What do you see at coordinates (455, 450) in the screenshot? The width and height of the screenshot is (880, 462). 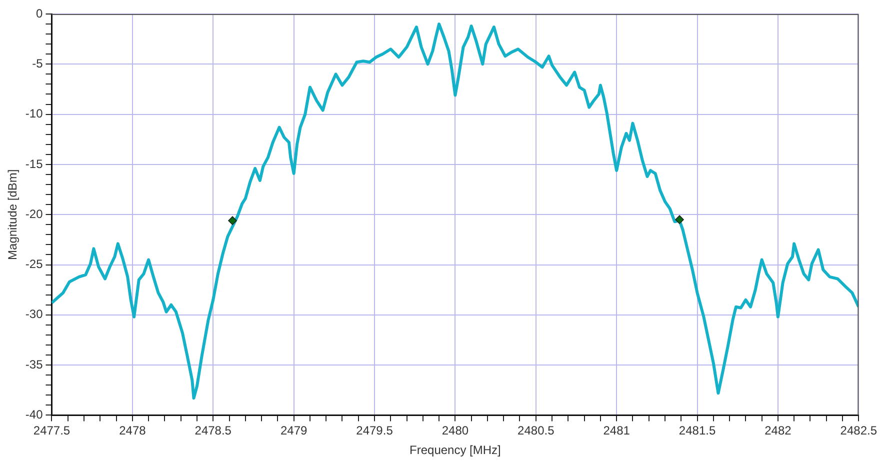 I see `x-axis-title: Frequency [MHz]` at bounding box center [455, 450].